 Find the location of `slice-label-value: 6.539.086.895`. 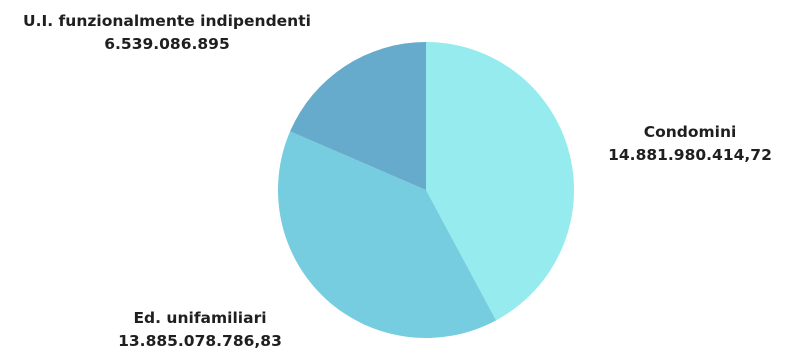

slice-label-value: 6.539.086.895 is located at coordinates (167, 44).